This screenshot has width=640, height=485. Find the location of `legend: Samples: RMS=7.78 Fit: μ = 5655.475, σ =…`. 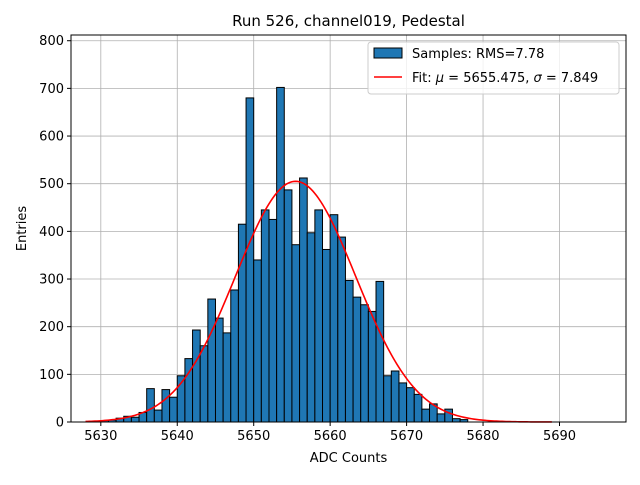

legend: Samples: RMS=7.78 Fit: μ = 5655.475, σ =… is located at coordinates (493, 68).